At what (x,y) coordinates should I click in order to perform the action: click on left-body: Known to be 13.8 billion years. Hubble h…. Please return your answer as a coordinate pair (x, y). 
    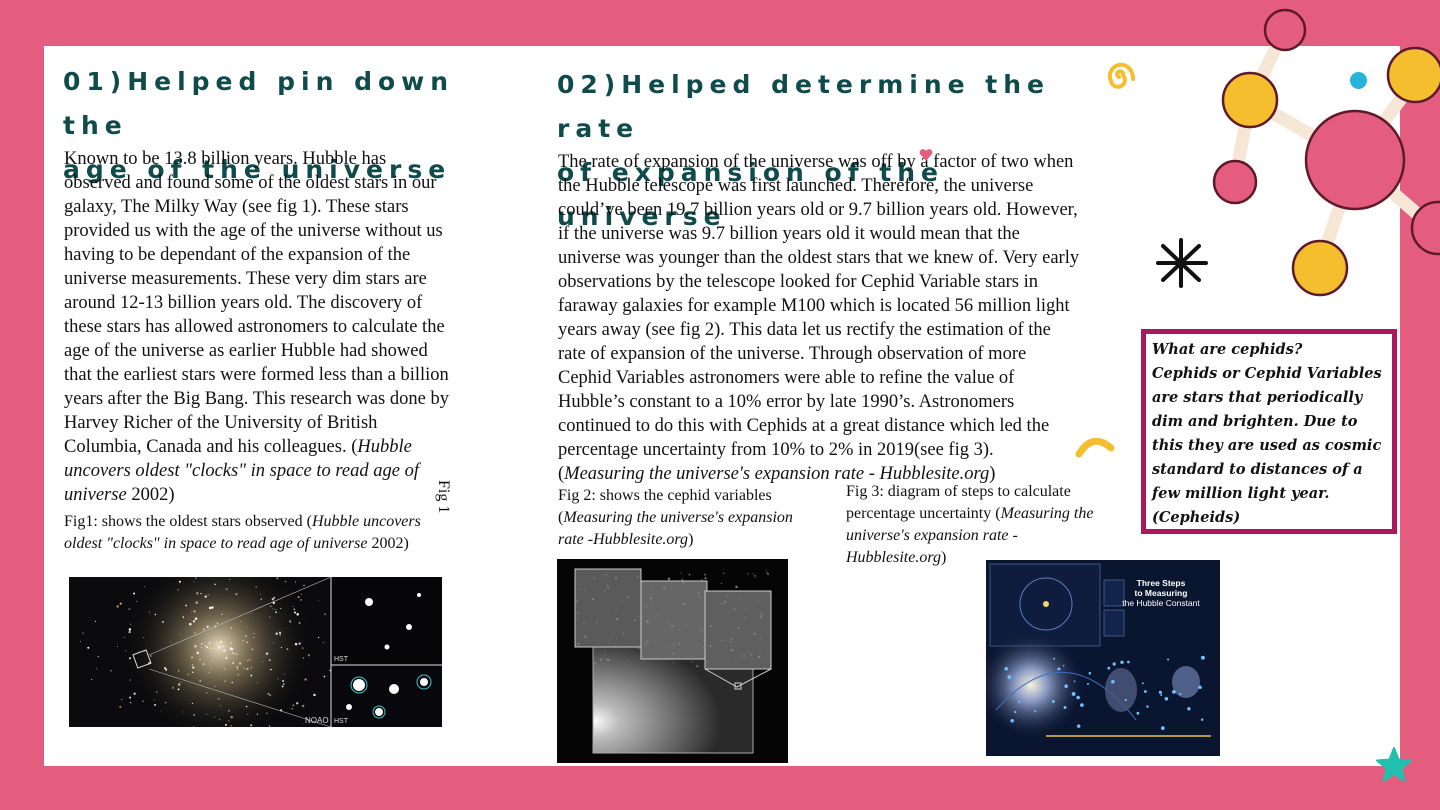
    Looking at the image, I should click on (284, 327).